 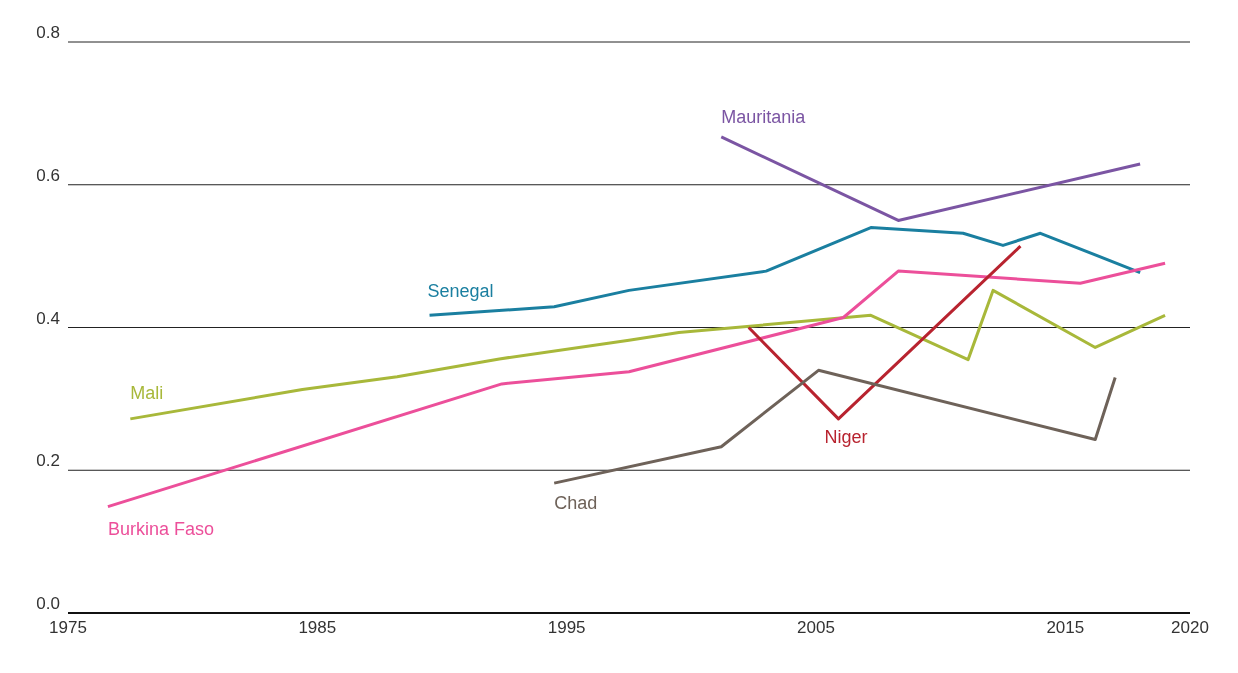 I want to click on series-label: Mauritania, so click(x=764, y=116).